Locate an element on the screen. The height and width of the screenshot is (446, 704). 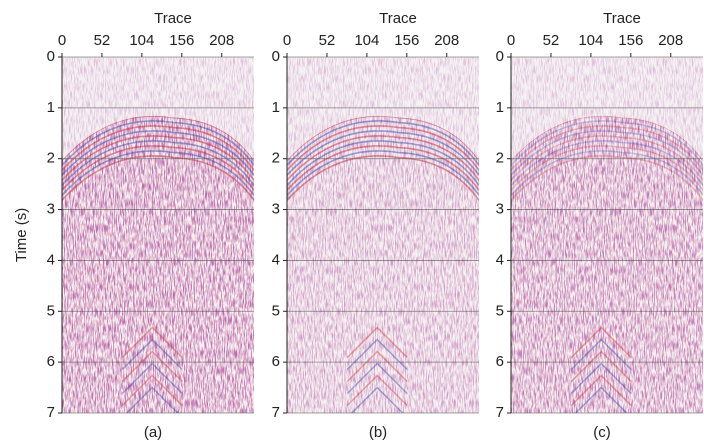
caption: (c) is located at coordinates (602, 432).